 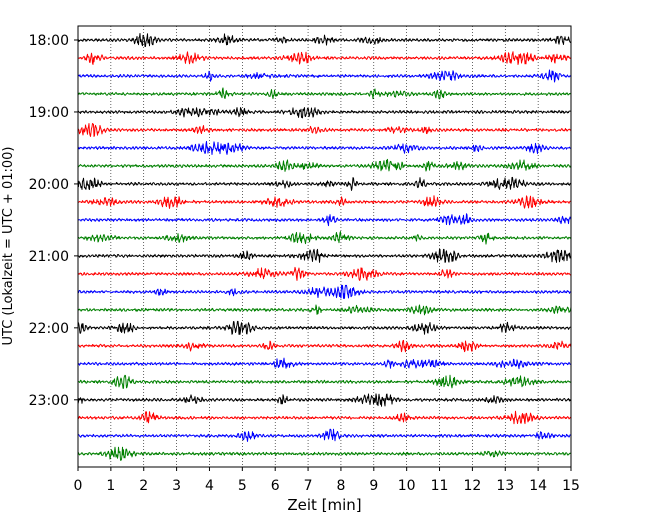 What do you see at coordinates (275, 486) in the screenshot?
I see `x-tick-label: 6` at bounding box center [275, 486].